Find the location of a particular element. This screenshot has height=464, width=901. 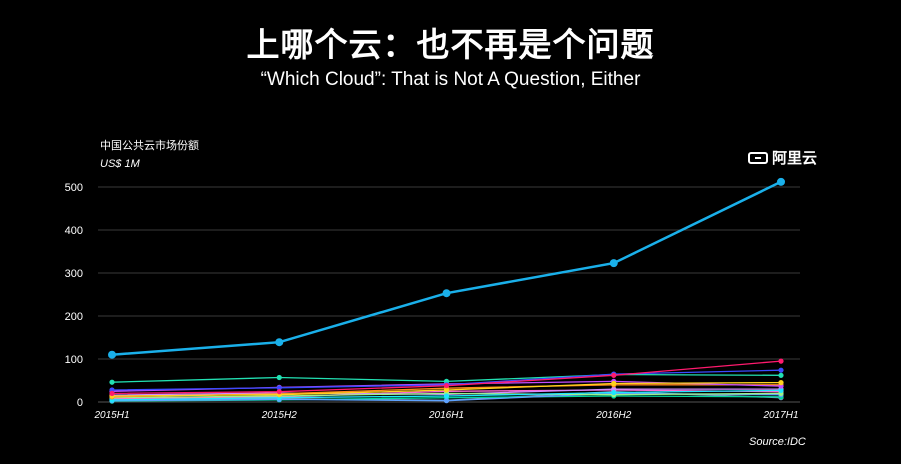

y-tick-label: 0 is located at coordinates (80, 403).